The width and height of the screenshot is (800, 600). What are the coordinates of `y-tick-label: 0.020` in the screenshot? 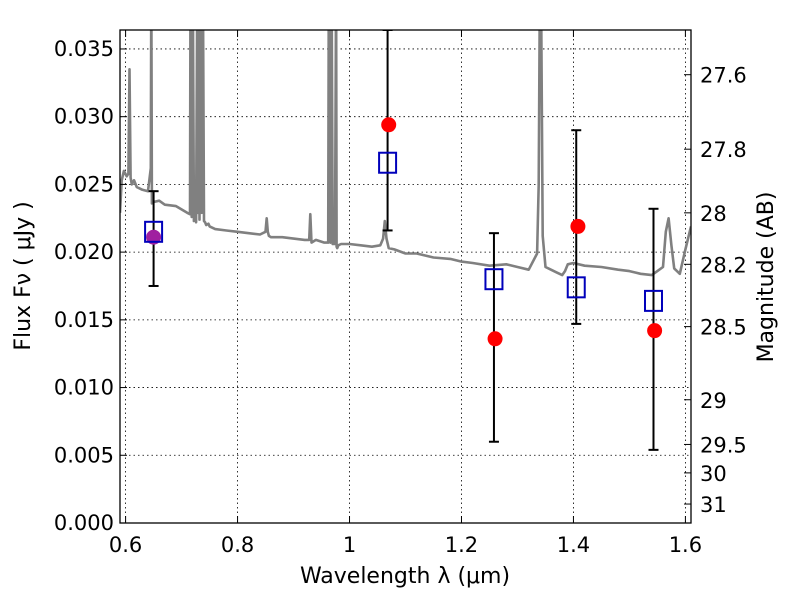 It's located at (84, 252).